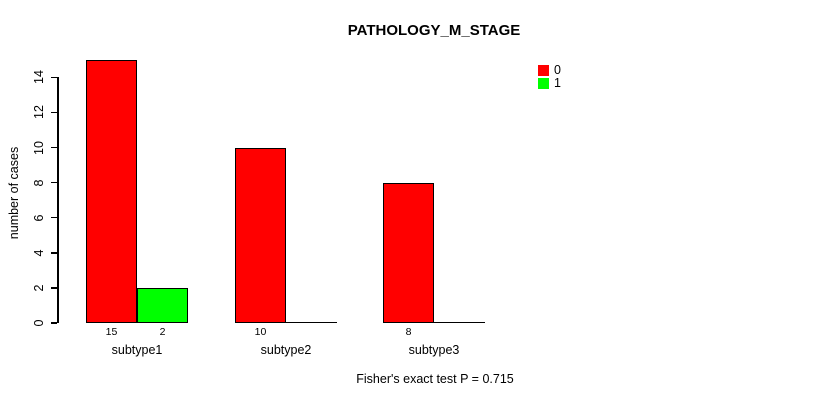  Describe the element at coordinates (58, 199) in the screenshot. I see `y-axis-line` at that location.